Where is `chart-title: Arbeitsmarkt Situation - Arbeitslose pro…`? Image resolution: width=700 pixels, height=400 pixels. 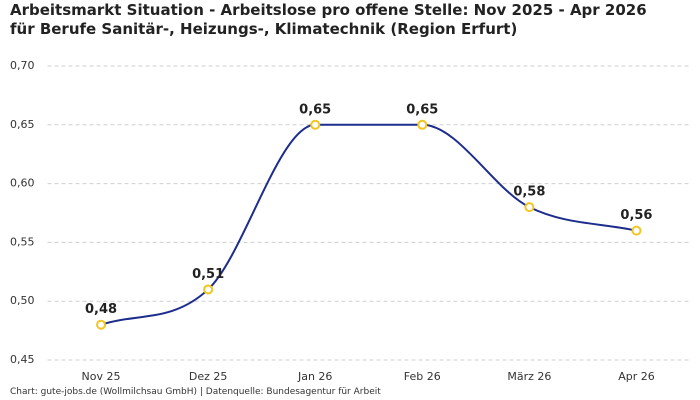 chart-title: Arbeitsmarkt Situation - Arbeitslose pro… is located at coordinates (328, 19).